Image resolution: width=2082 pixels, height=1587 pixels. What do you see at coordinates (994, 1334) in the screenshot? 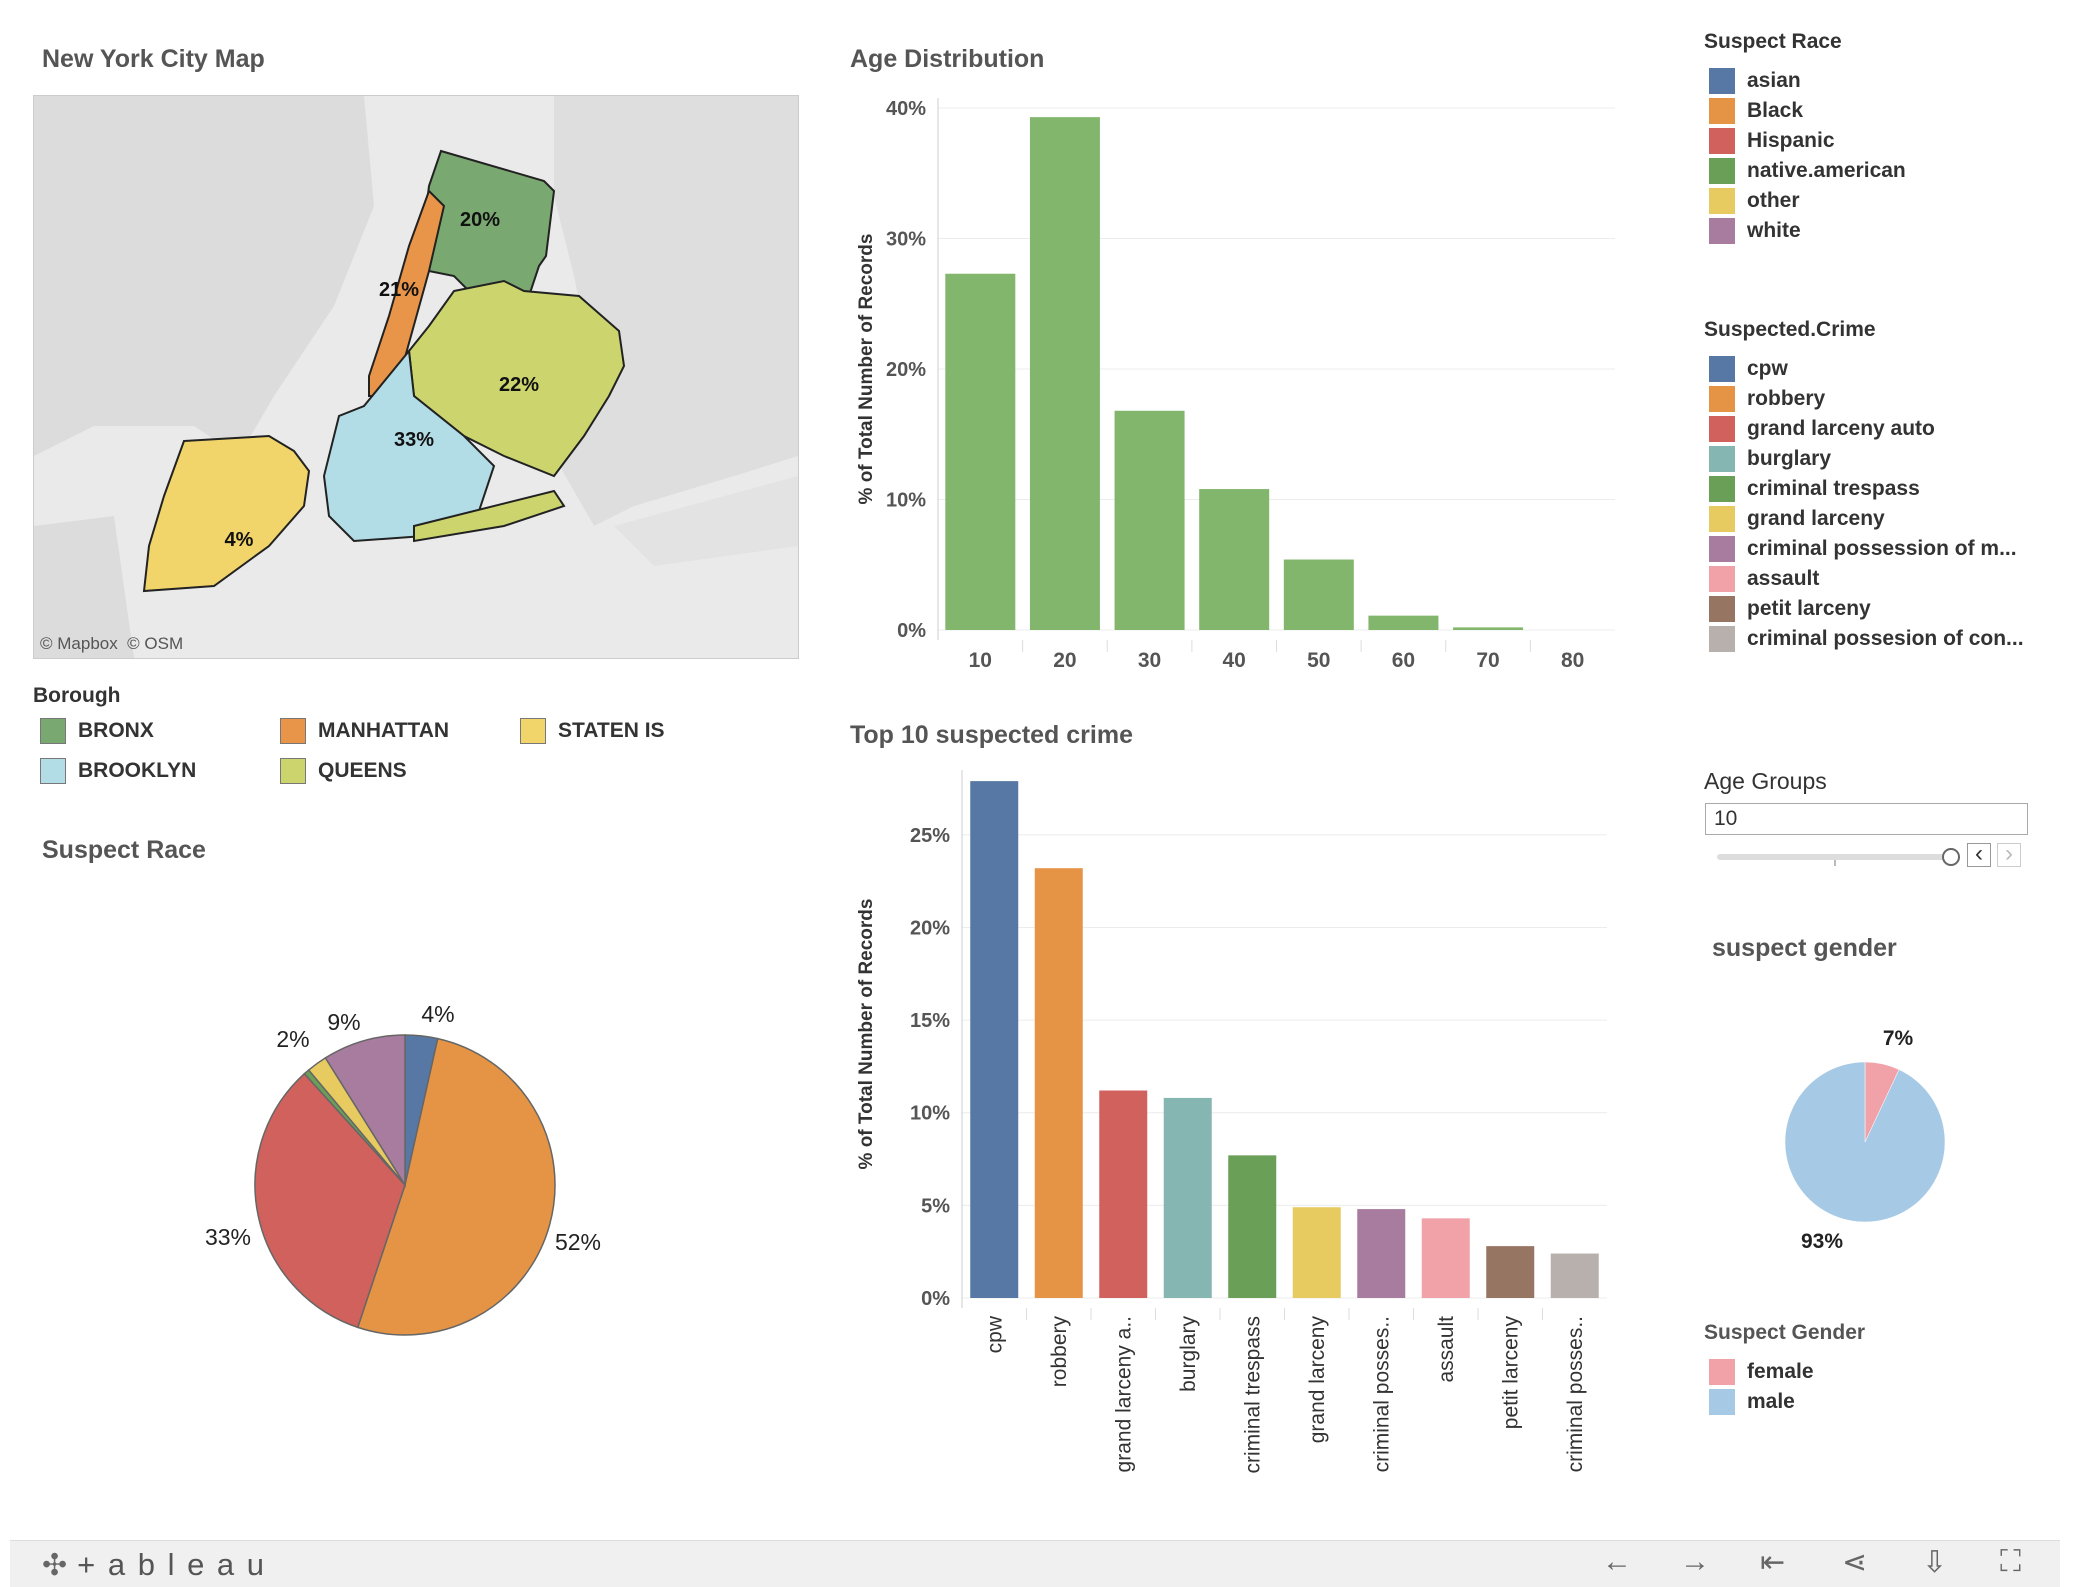
I see `x-tick-label: cpw` at bounding box center [994, 1334].